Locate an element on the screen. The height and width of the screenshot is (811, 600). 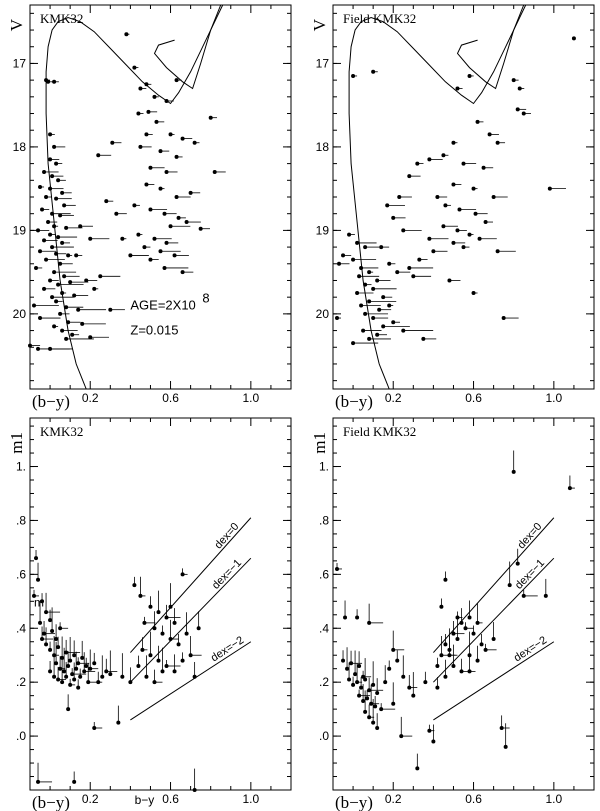
y-tick-label: .0 is located at coordinates (324, 736).